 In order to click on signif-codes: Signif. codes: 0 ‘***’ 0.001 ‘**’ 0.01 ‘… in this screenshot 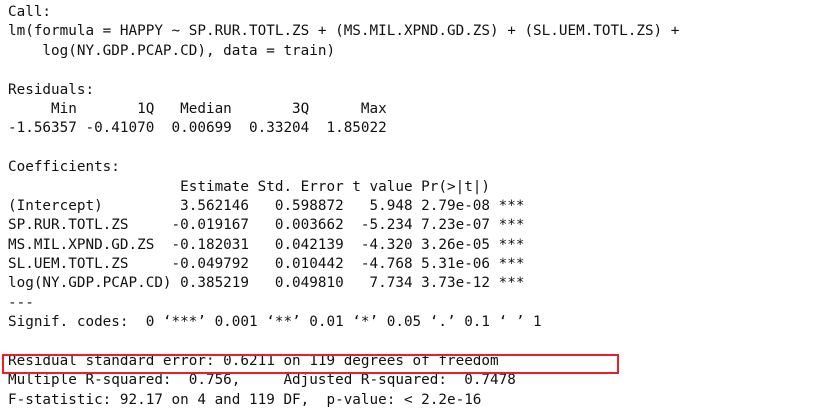, I will do `click(275, 322)`.